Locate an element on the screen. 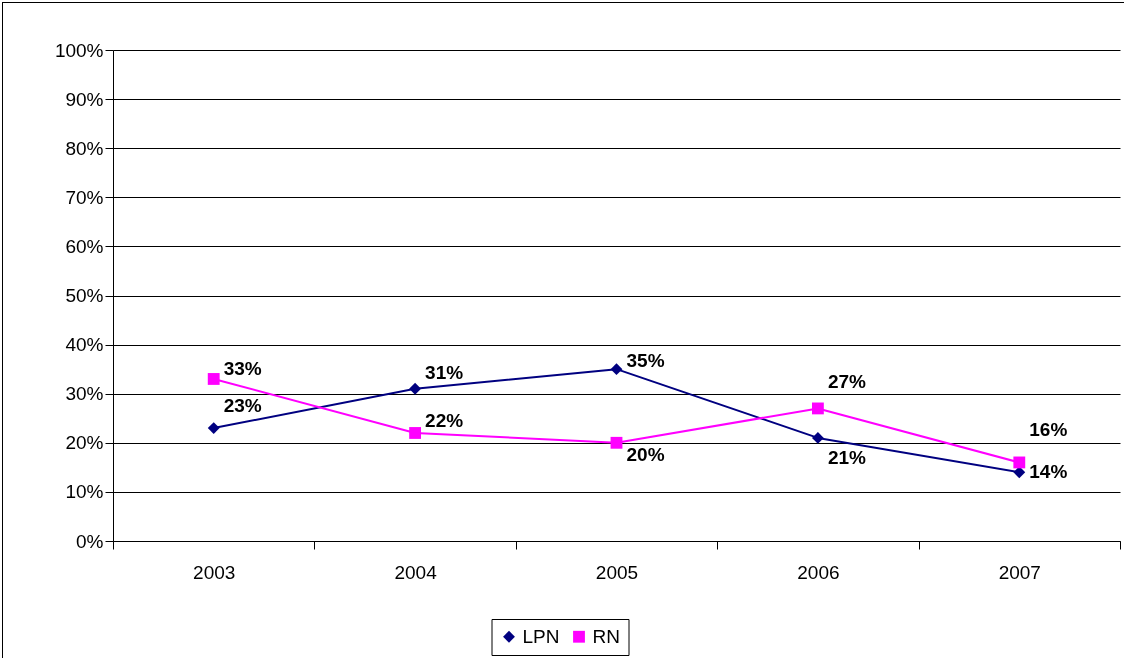 The image size is (1130, 664). data-label: 14% is located at coordinates (1048, 472).